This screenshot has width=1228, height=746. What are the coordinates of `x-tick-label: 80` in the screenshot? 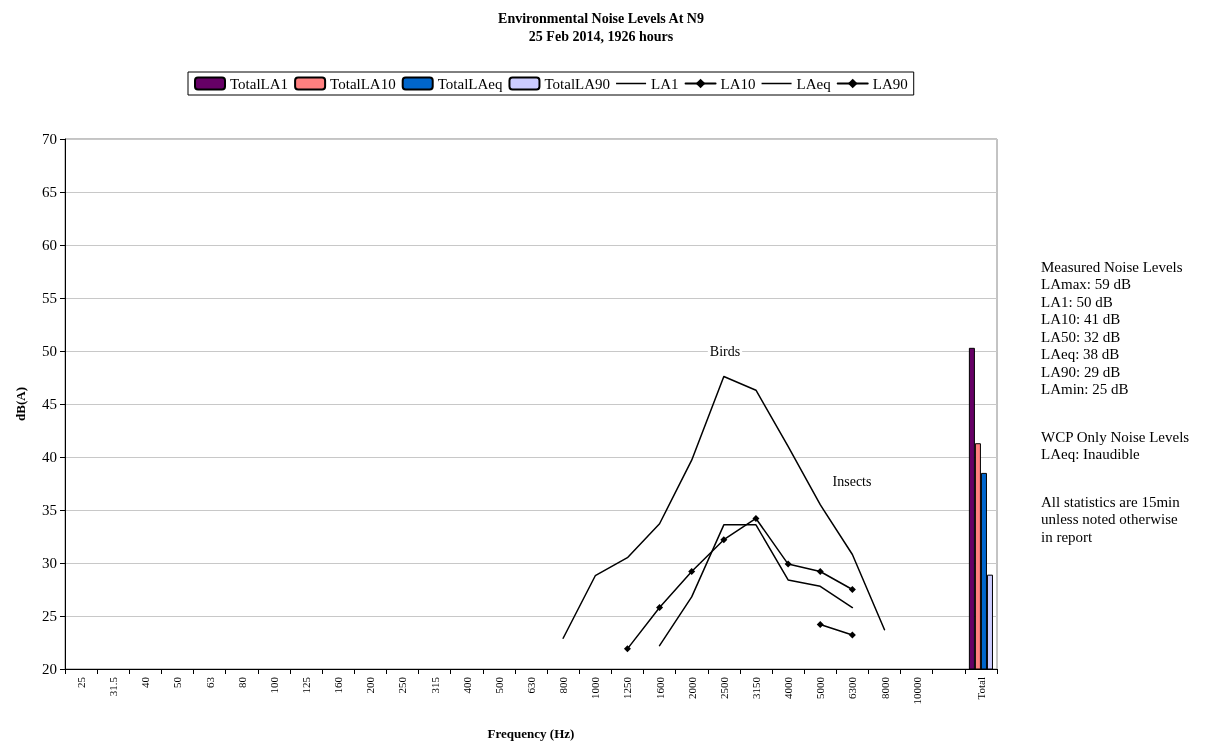 It's located at (241, 682).